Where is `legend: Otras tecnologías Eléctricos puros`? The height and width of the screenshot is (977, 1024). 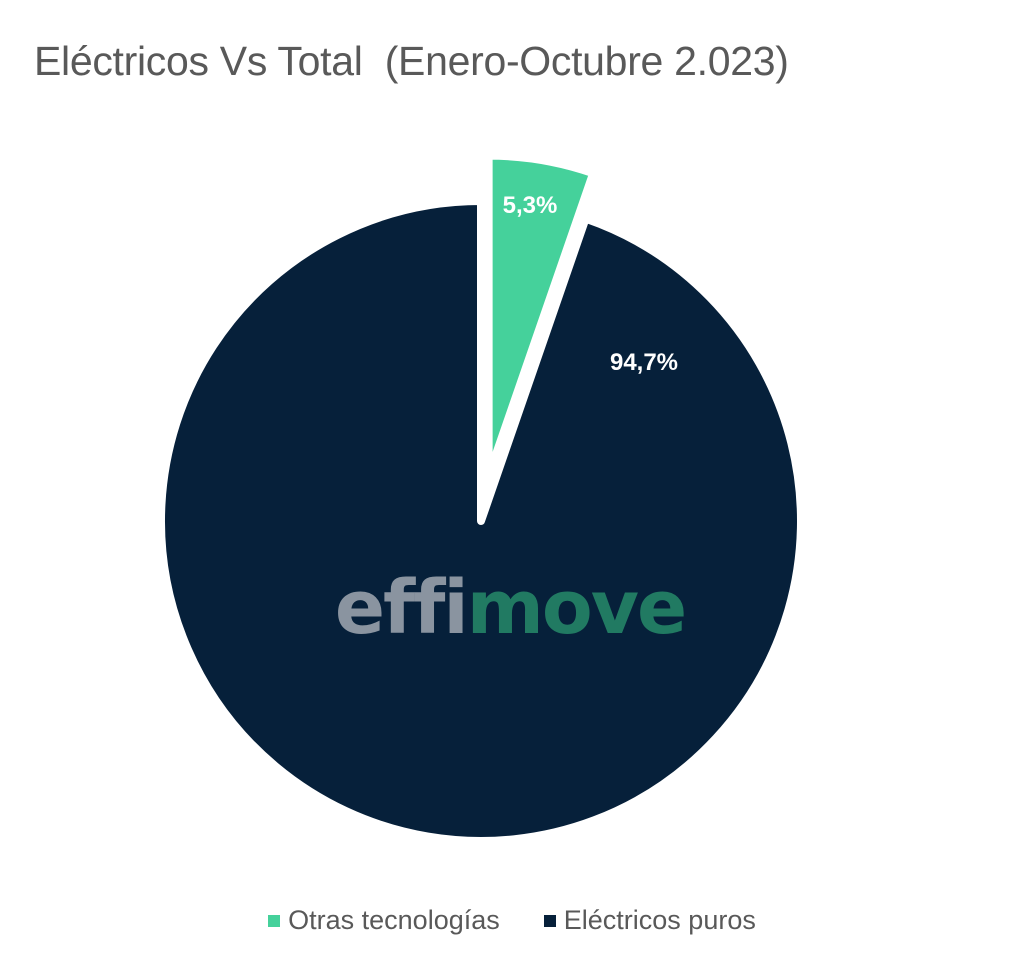 legend: Otras tecnologías Eléctricos puros is located at coordinates (512, 920).